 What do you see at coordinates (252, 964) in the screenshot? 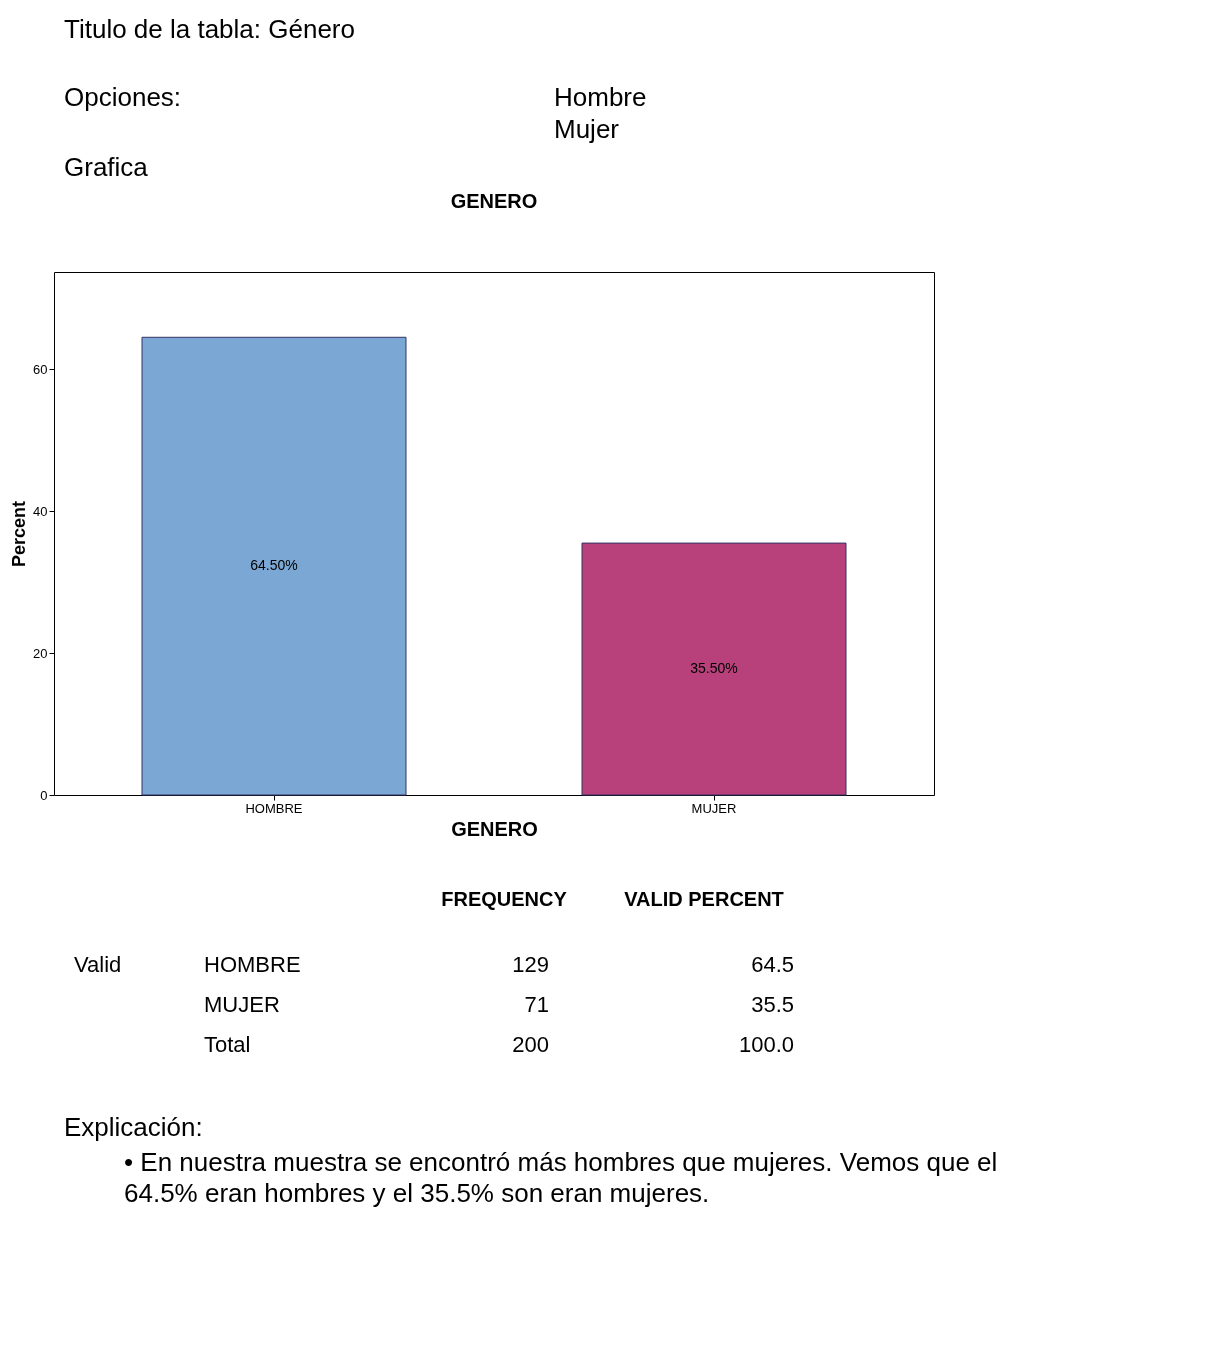
I see `text: HOMBRE` at bounding box center [252, 964].